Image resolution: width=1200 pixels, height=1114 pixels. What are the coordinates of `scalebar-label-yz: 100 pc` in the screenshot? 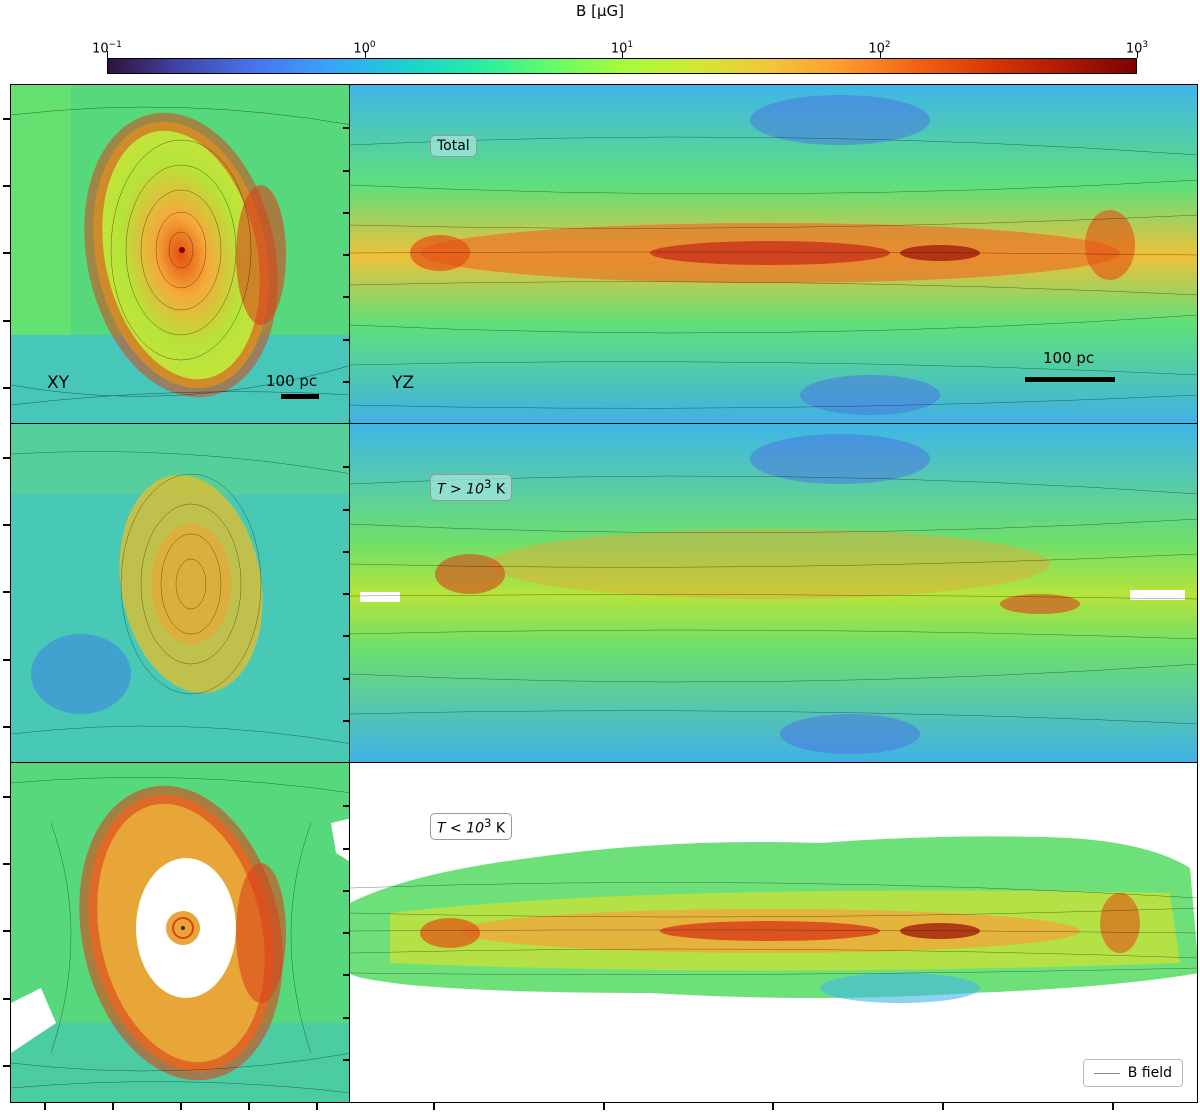 It's located at (1069, 358).